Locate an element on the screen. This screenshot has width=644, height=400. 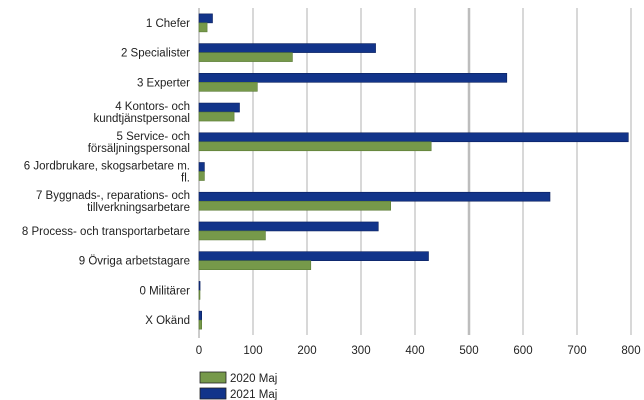
x-tick-label: 700 is located at coordinates (576, 351).